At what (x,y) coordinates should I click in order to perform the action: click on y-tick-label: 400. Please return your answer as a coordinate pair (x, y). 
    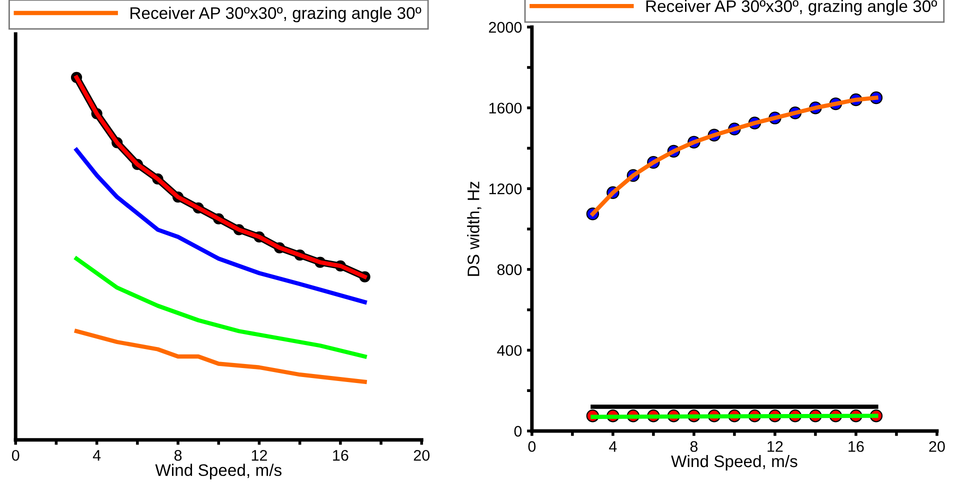
    Looking at the image, I should click on (509, 350).